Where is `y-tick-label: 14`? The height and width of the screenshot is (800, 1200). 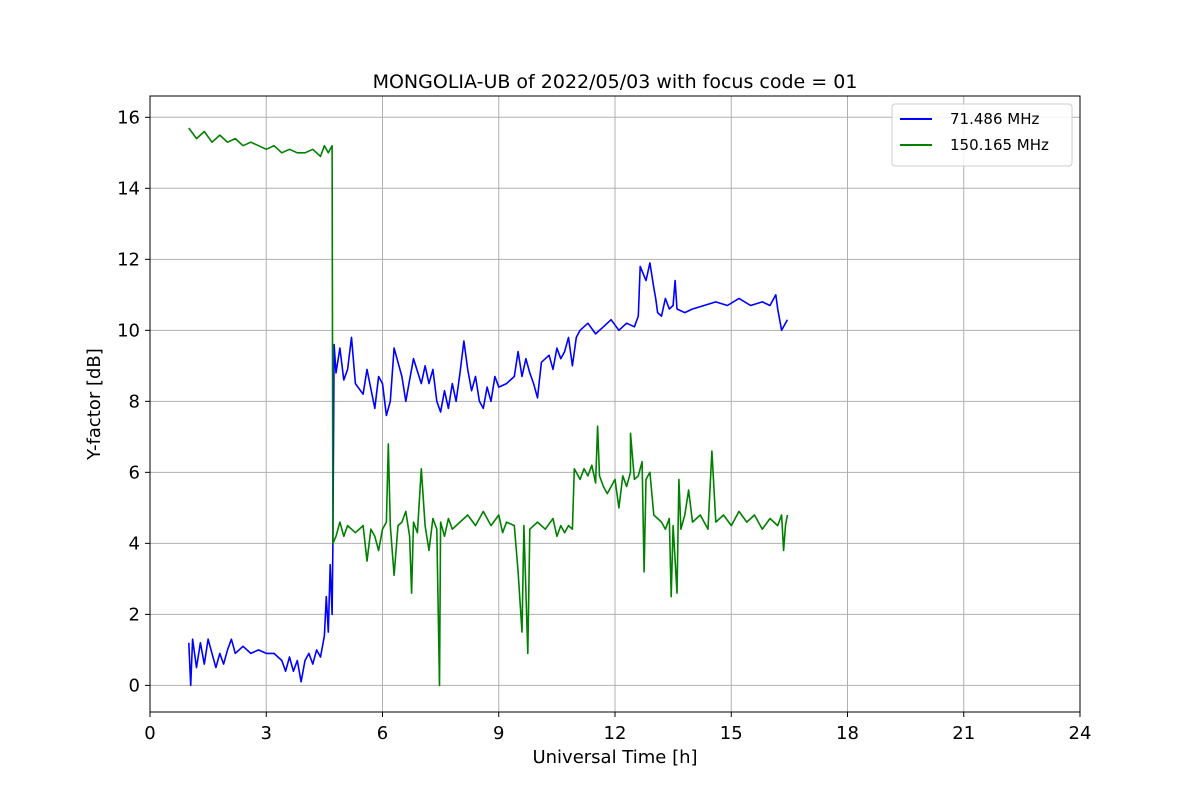
y-tick-label: 14 is located at coordinates (128, 188).